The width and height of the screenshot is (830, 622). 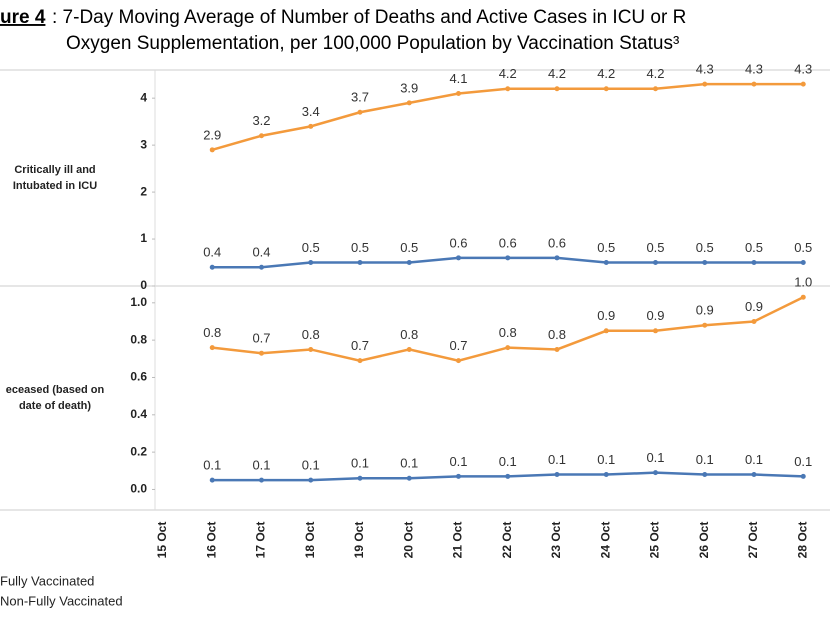 I want to click on y-axis-title: Critically ill and, so click(x=54, y=170).